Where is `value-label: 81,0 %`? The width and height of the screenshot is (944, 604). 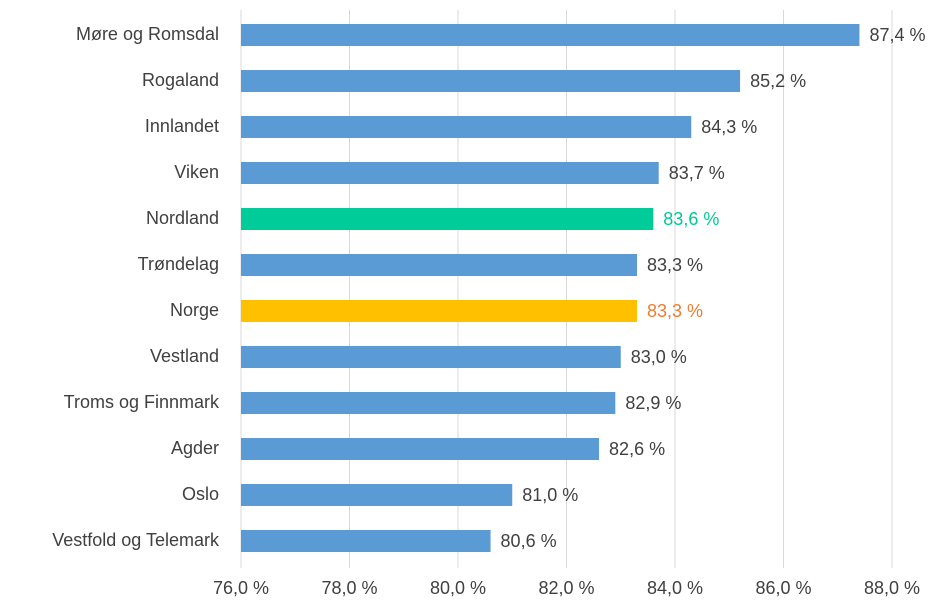 value-label: 81,0 % is located at coordinates (550, 495).